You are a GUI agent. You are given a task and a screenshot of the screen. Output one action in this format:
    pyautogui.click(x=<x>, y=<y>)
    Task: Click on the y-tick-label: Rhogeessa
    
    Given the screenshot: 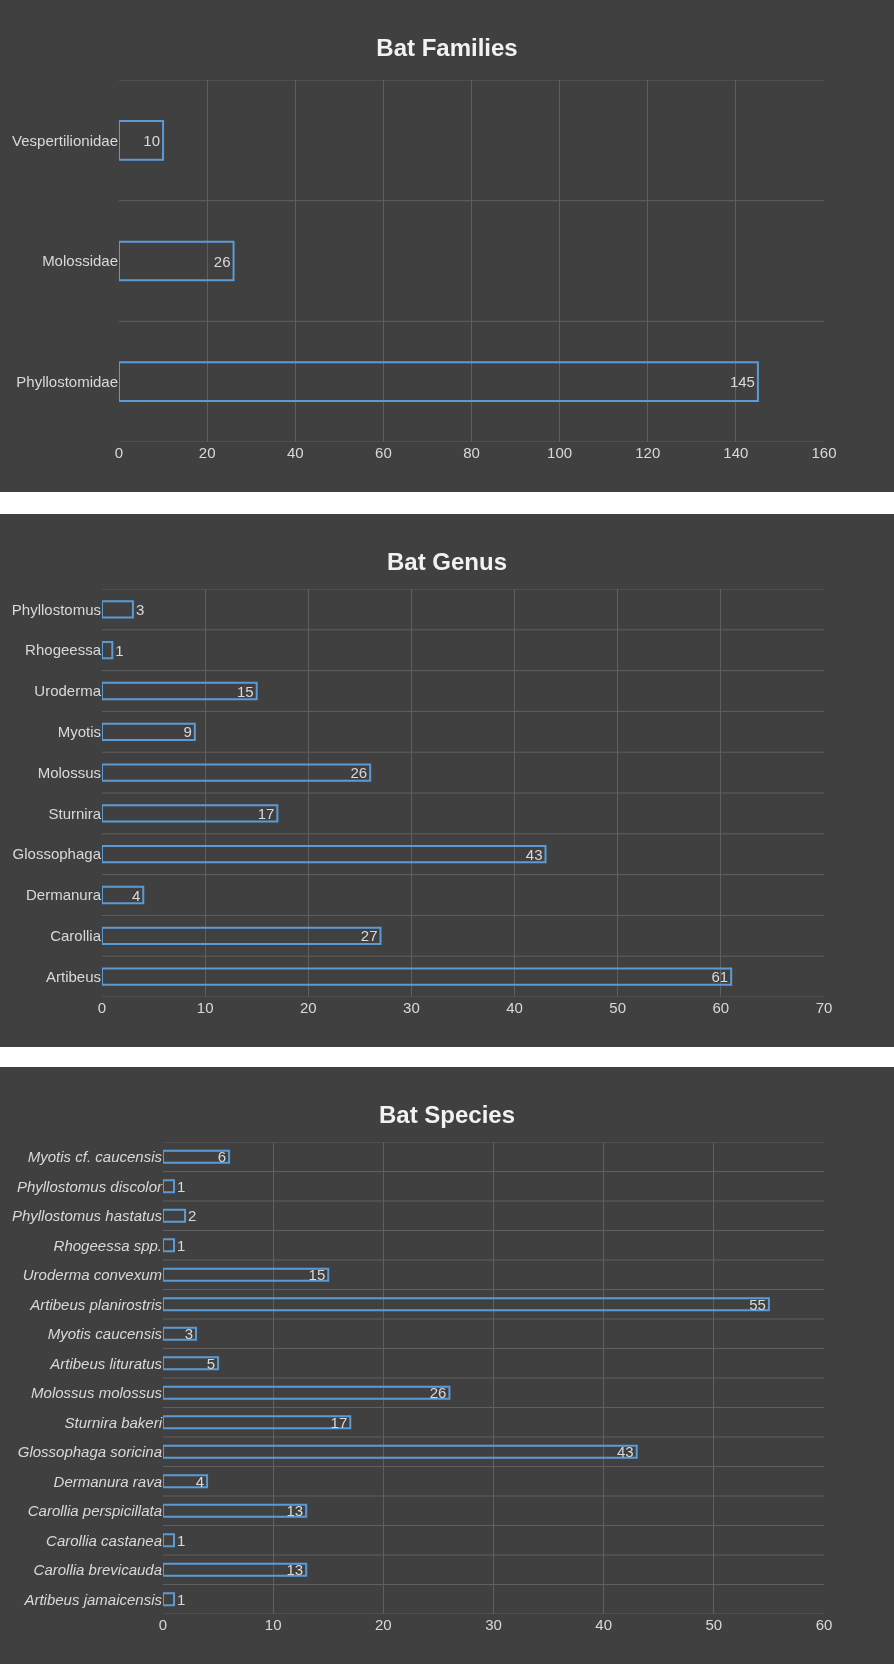 What is the action you would take?
    pyautogui.click(x=63, y=650)
    